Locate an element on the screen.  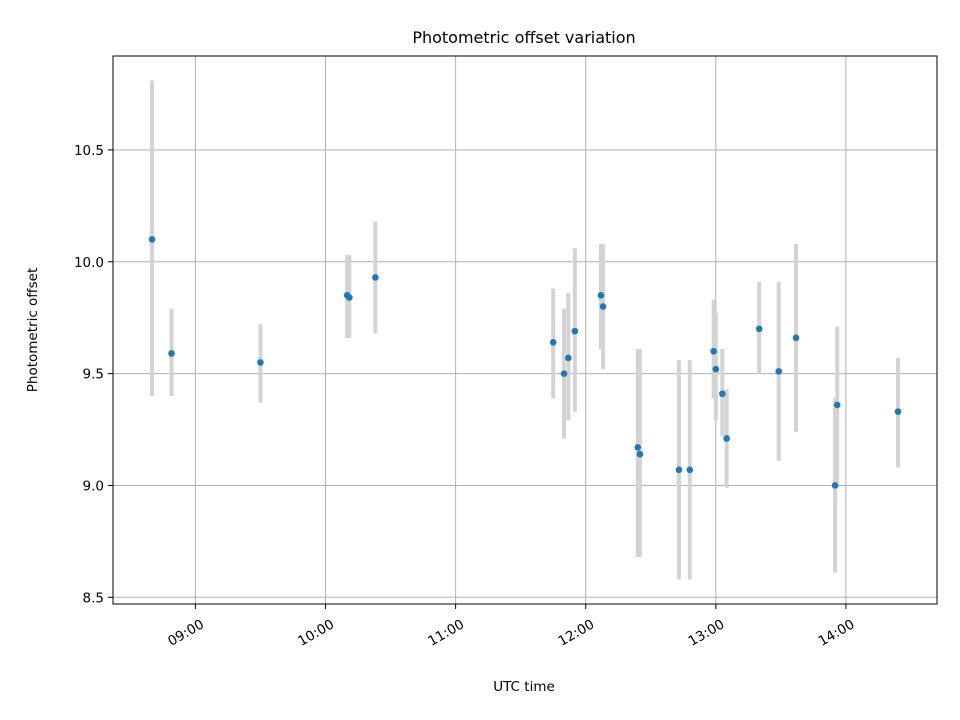
y-axis-ticks: 8.5 9.0 9.5 10.0 10.5 is located at coordinates (93, 374).